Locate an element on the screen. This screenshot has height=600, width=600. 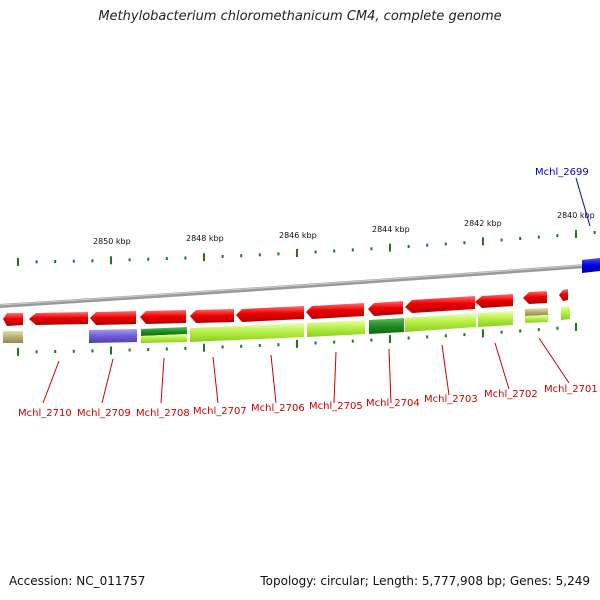
gene-label-top: Mchl_2699 is located at coordinates (562, 172).